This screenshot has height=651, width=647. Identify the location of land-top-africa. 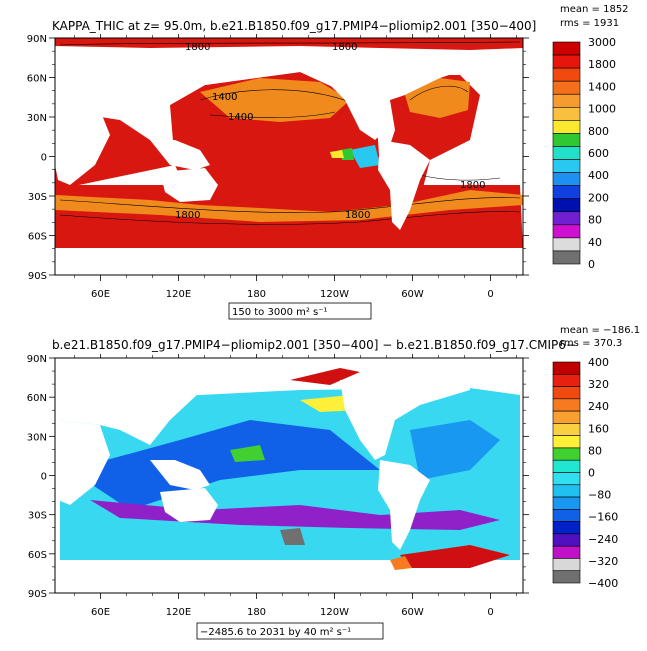
(82, 146).